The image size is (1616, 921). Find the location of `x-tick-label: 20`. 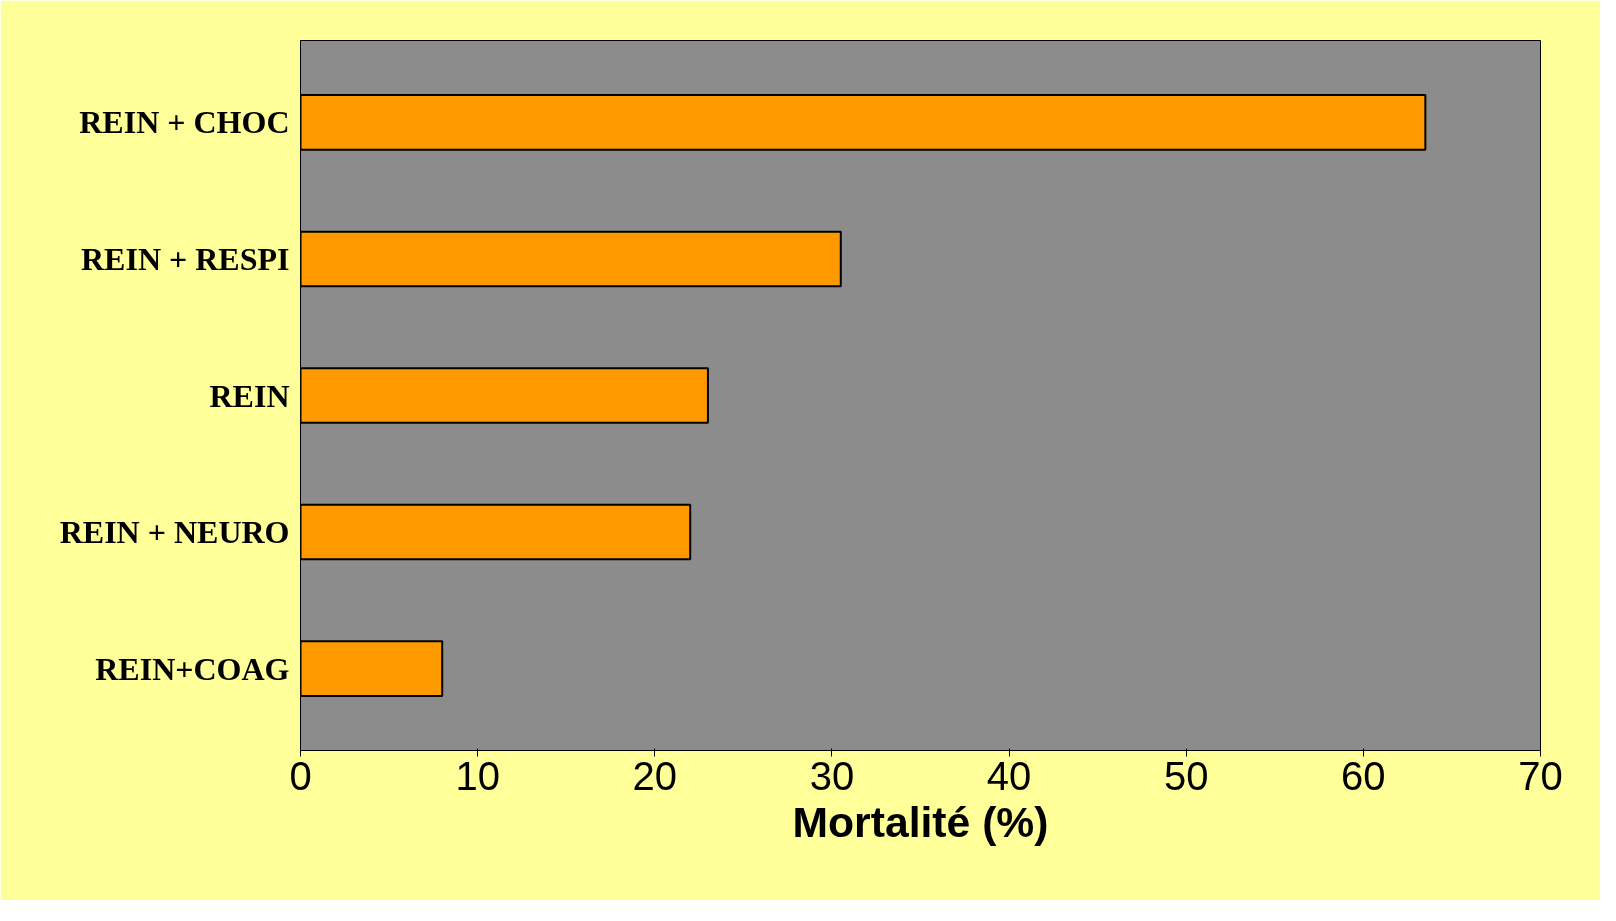

x-tick-label: 20 is located at coordinates (655, 775).